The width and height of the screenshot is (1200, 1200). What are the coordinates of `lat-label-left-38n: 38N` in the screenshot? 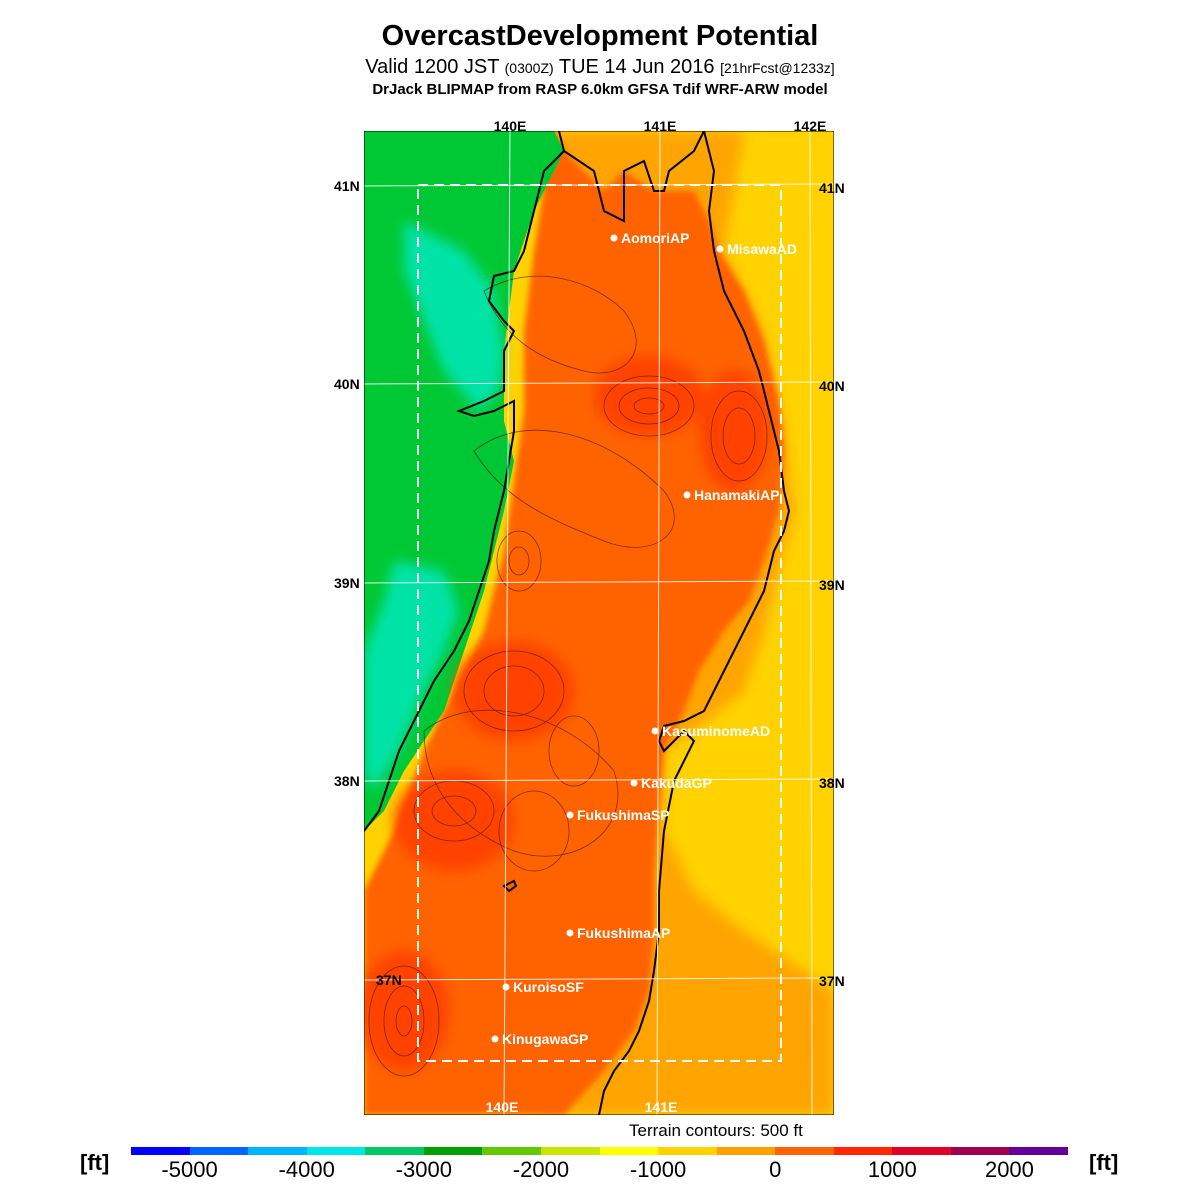 It's located at (347, 781).